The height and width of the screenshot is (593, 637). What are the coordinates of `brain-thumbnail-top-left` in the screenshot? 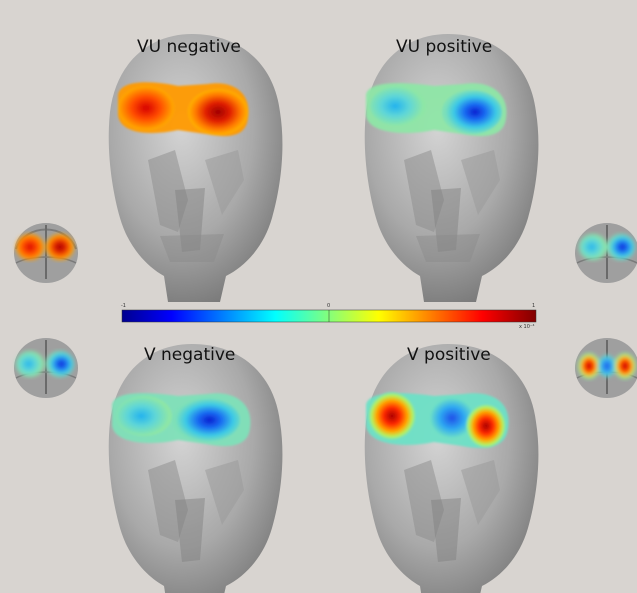 It's located at (46, 253).